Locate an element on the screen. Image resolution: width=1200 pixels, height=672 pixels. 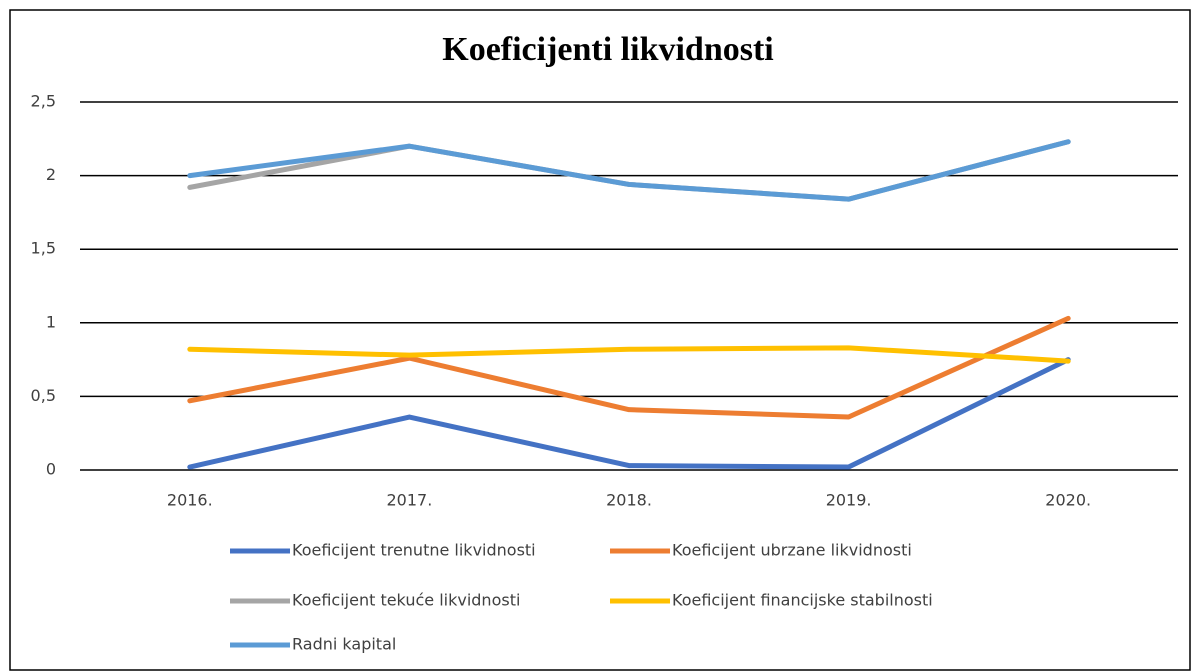
y-tick-label: 0,5 is located at coordinates (43, 395).